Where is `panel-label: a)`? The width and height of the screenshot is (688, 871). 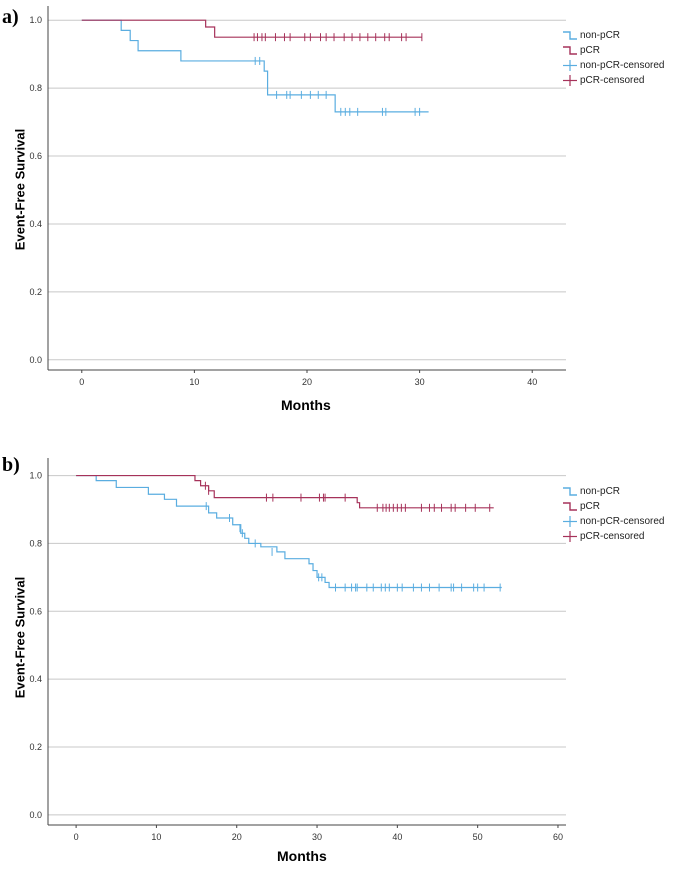 panel-label: a) is located at coordinates (10, 17).